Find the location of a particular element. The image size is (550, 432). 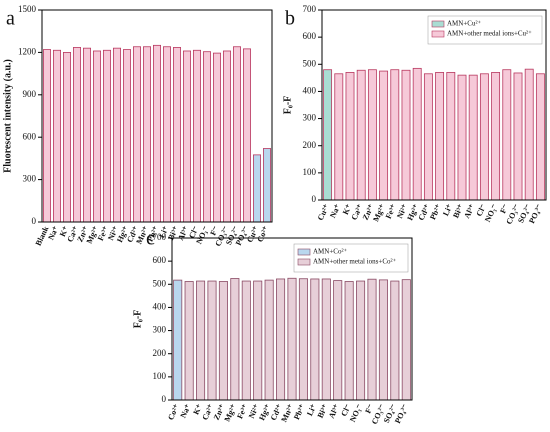

panel-label: c is located at coordinates (150, 239).